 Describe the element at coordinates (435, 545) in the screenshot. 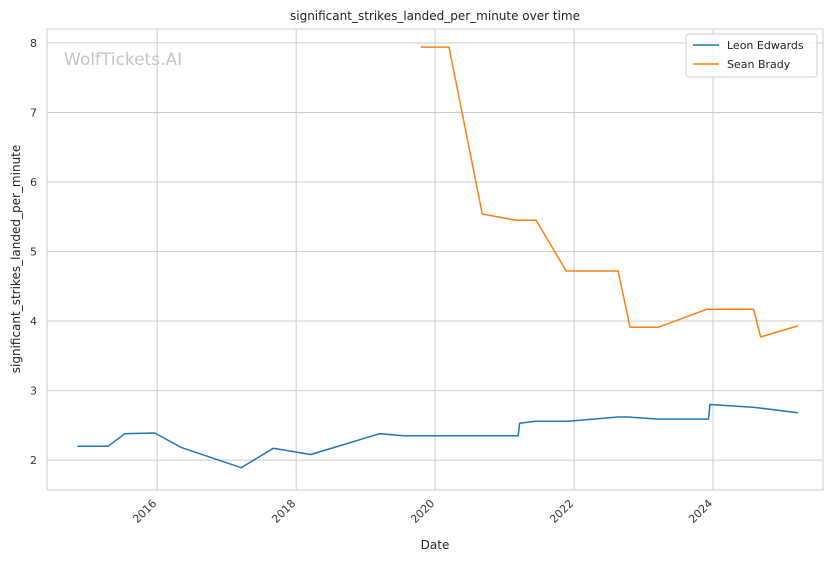

I see `x-axis-title: Date` at that location.